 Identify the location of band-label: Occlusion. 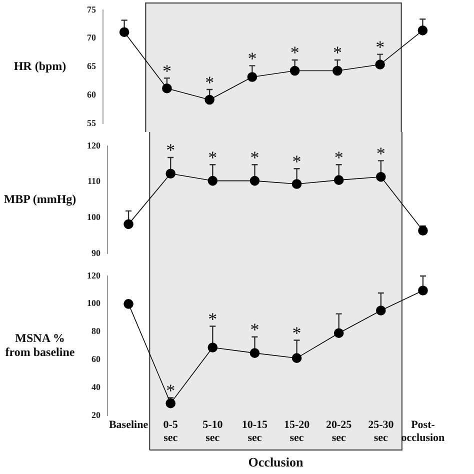
(276, 462).